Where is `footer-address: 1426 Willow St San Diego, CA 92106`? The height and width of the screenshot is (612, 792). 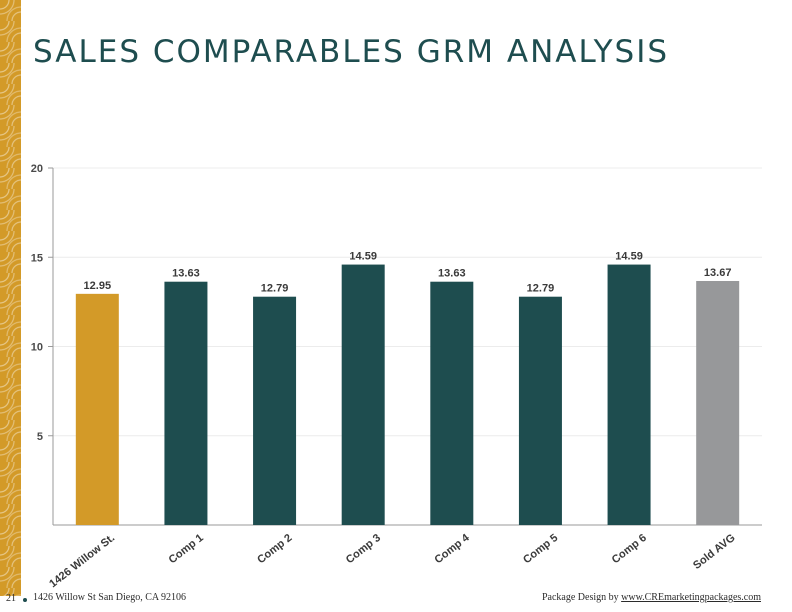
footer-address: 1426 Willow St San Diego, CA 92106 is located at coordinates (110, 597).